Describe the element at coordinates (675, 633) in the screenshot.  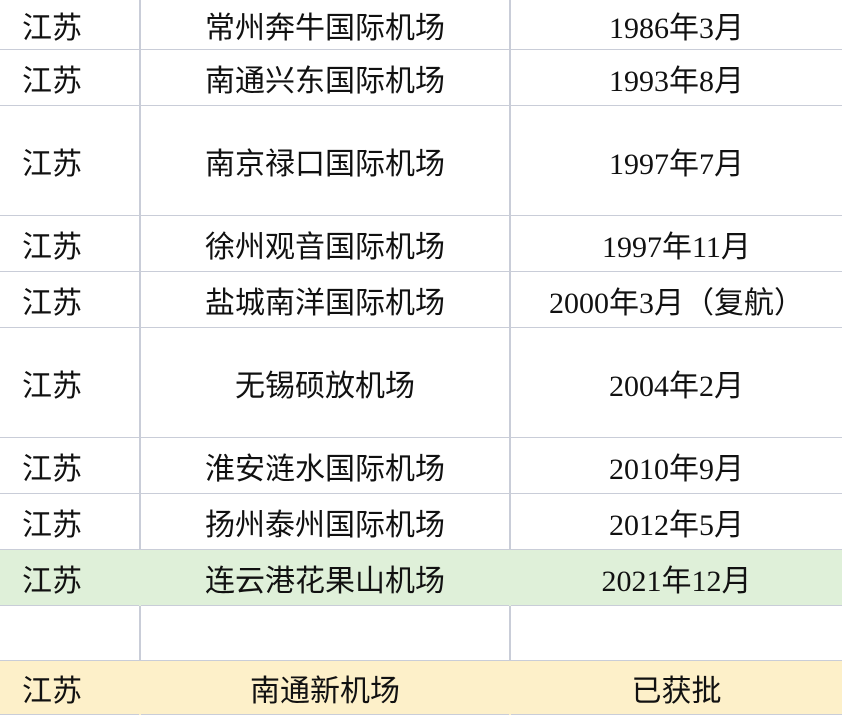
I see `open-date-cell` at that location.